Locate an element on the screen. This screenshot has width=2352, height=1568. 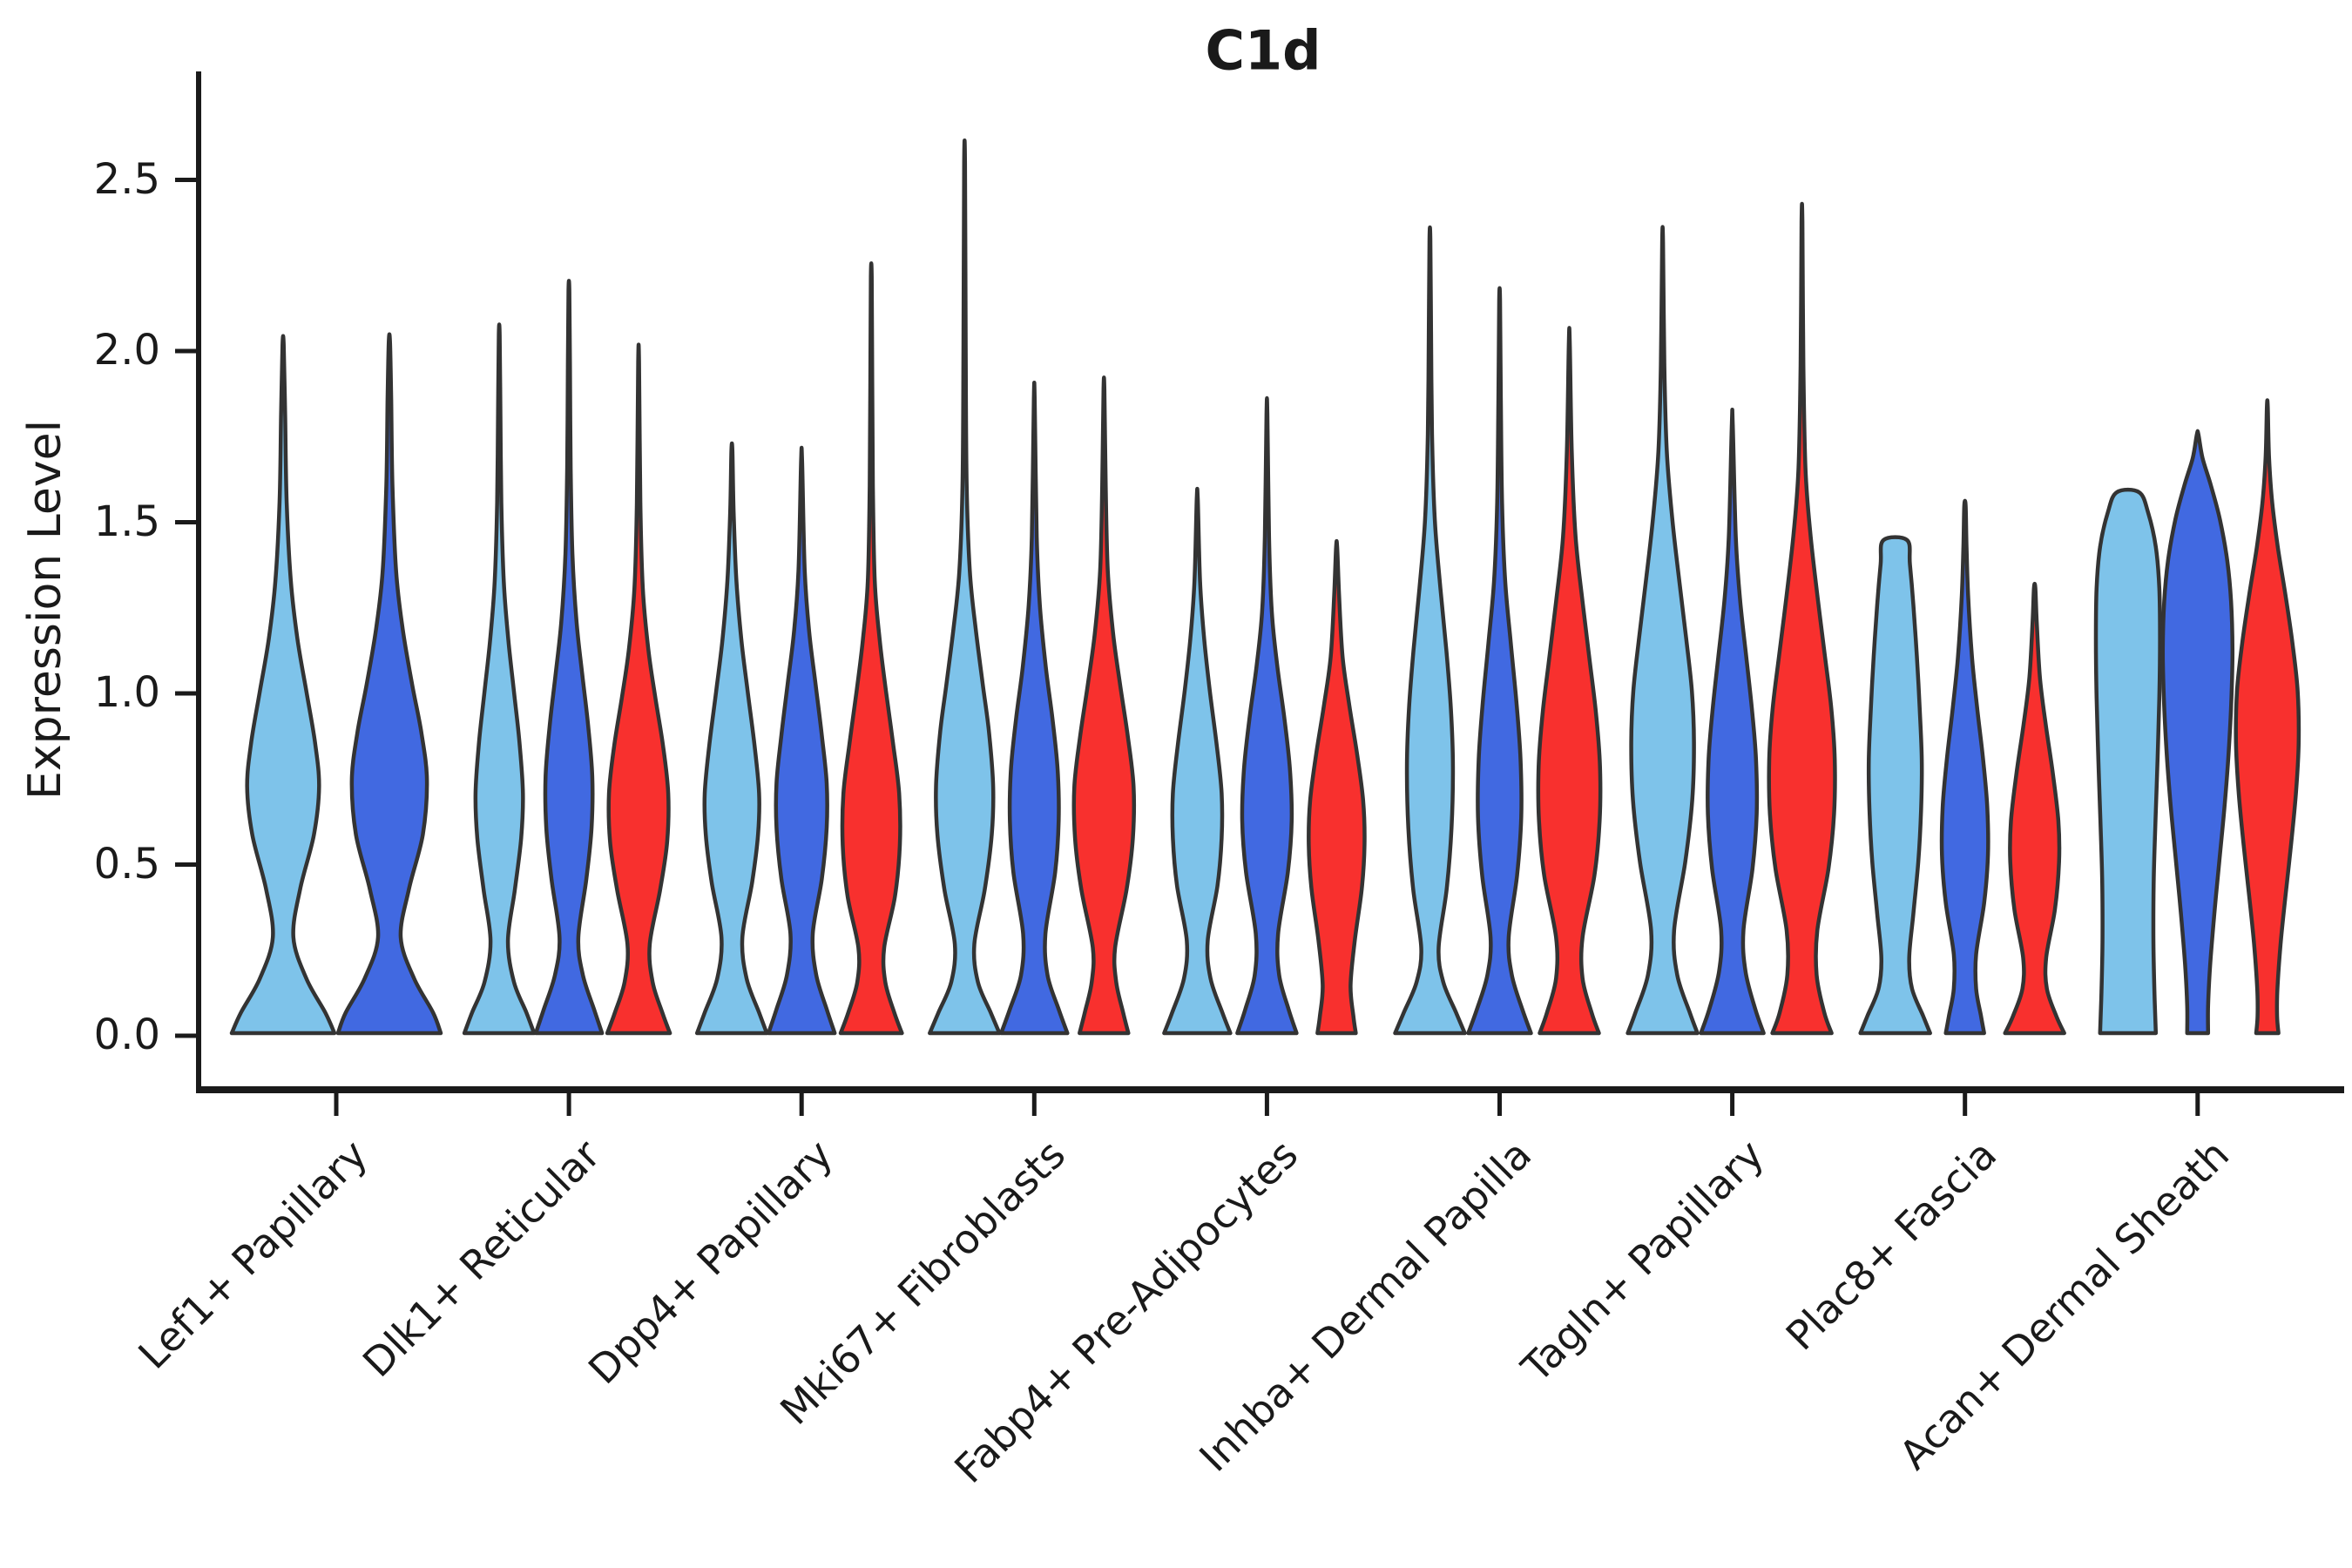
y-tick-label: 1.0 is located at coordinates (126, 692).